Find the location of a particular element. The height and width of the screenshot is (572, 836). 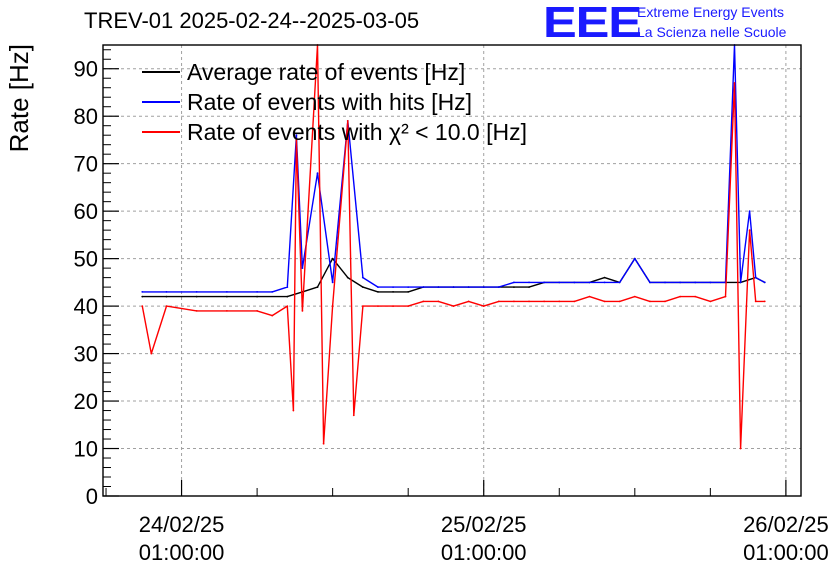

y-tick-label: 60 is located at coordinates (86, 211).